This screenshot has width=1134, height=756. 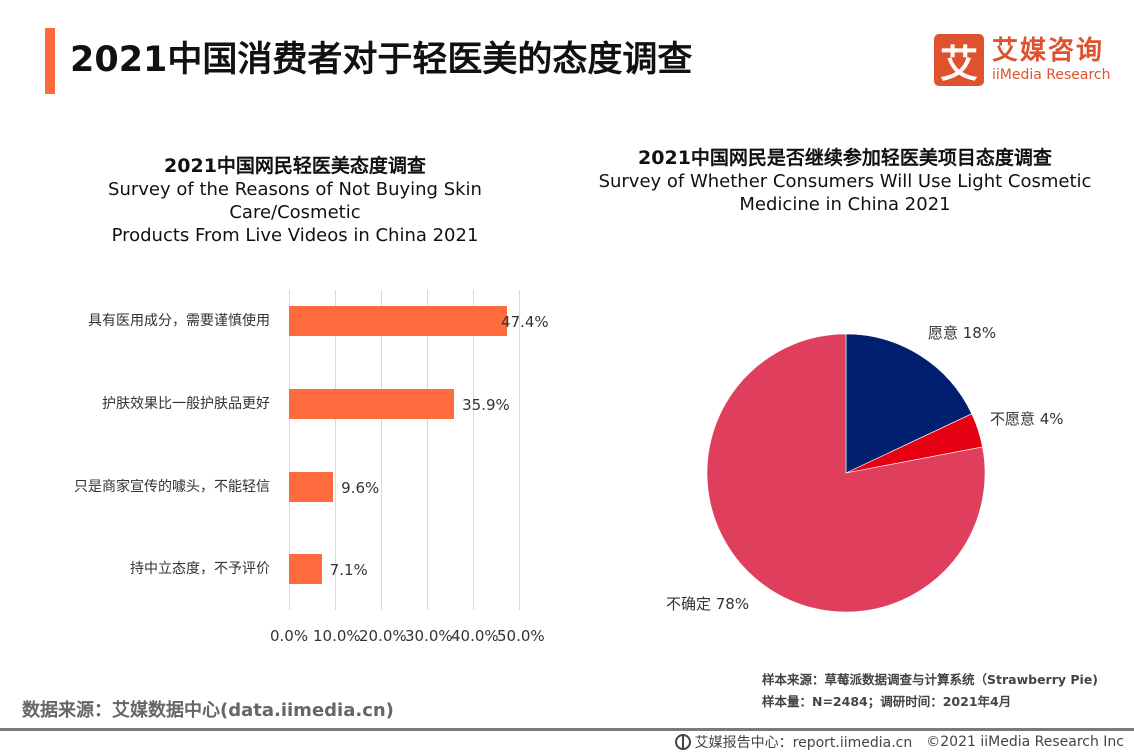 What do you see at coordinates (1025, 742) in the screenshot?
I see `copyright: ©2021 iiMedia Research Inc` at bounding box center [1025, 742].